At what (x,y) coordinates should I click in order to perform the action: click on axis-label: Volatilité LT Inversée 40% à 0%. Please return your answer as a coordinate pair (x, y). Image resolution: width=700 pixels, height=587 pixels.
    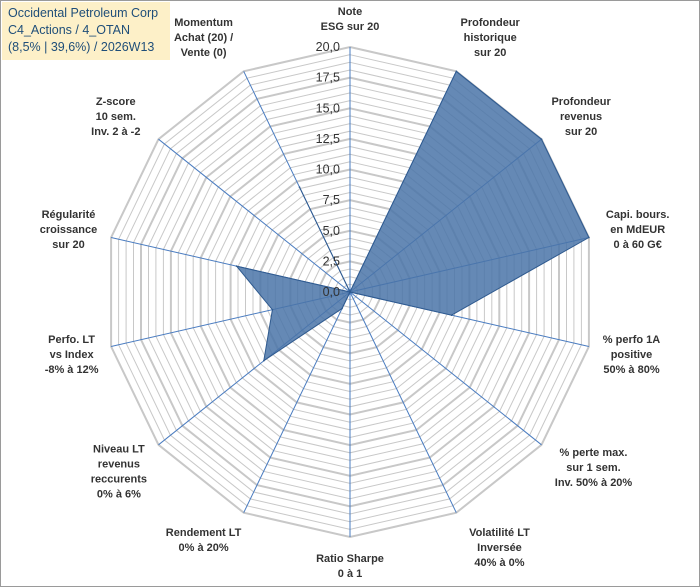
    Looking at the image, I should click on (499, 548).